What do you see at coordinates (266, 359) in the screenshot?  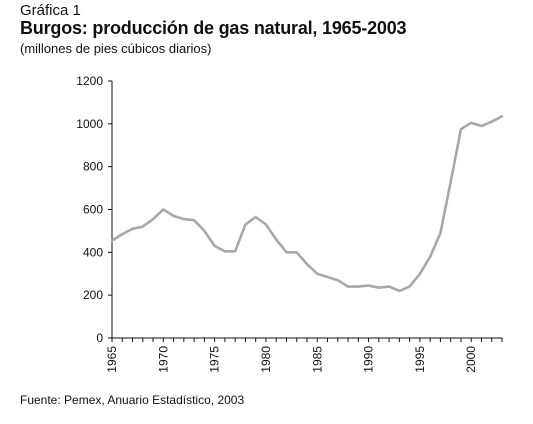 I see `x-tick-label: 1980` at bounding box center [266, 359].